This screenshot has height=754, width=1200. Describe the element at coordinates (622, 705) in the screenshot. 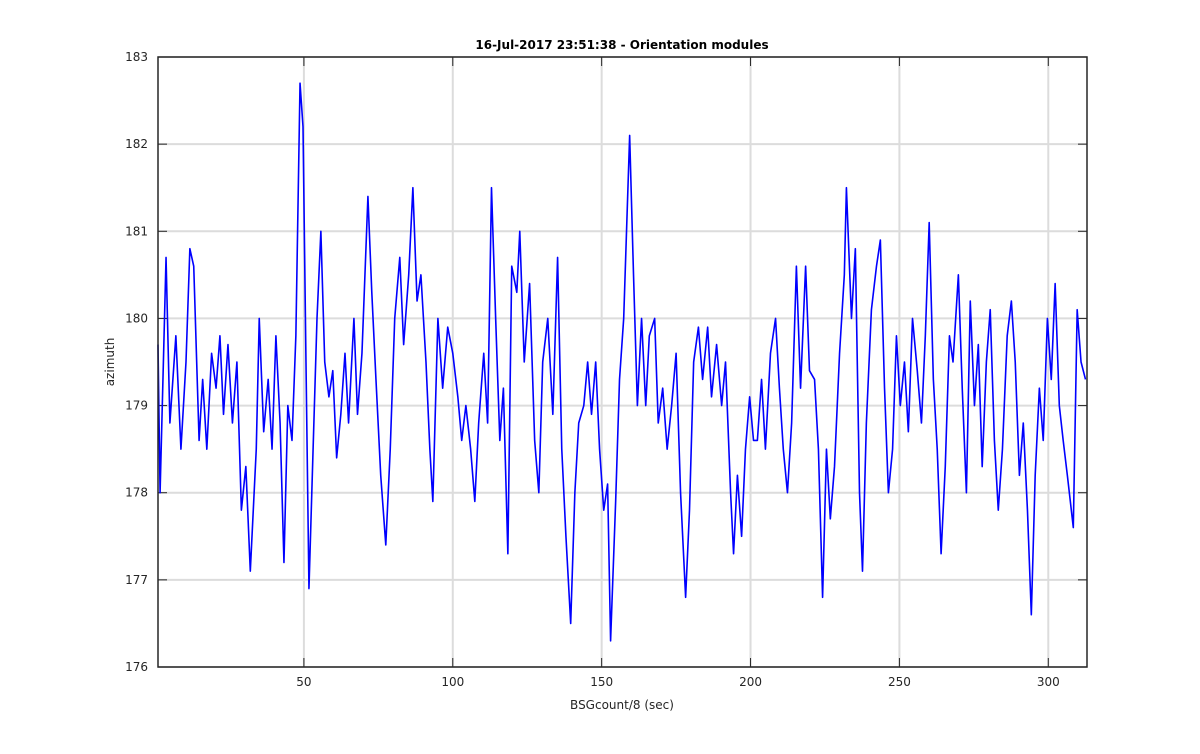

I see `x-axis-label: BSGcount/8 (sec)` at that location.